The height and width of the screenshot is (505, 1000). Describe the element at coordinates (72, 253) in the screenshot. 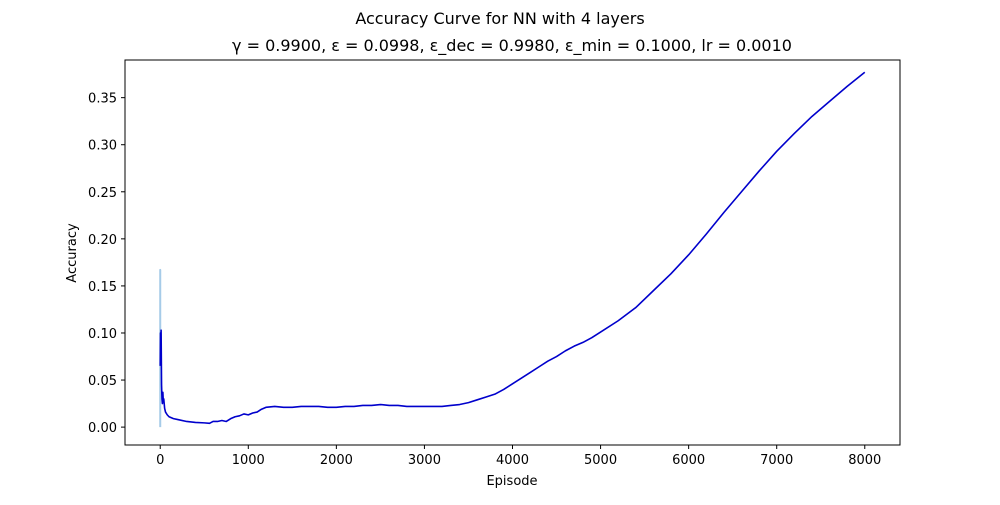

I see `y-axis-label: Accuracy` at that location.